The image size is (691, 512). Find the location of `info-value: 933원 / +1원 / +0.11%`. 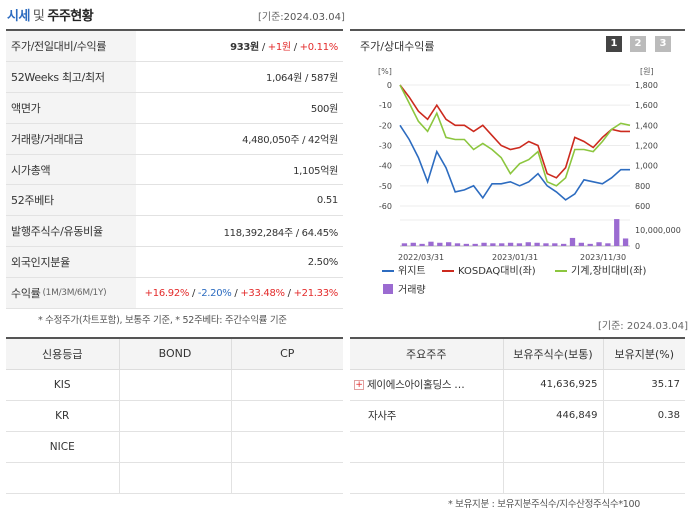

info-value: 933원 / +1원 / +0.11% is located at coordinates (286, 45).